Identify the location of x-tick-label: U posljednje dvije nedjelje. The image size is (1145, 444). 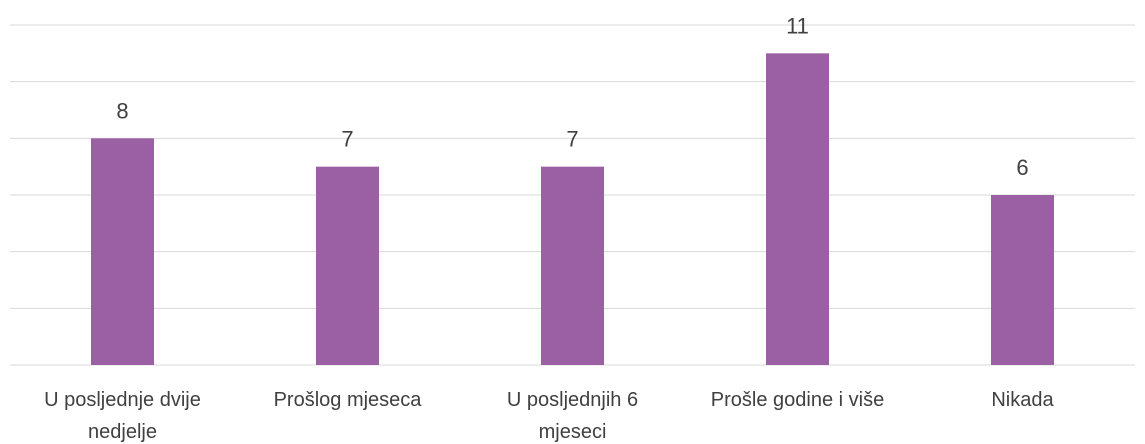
(122, 416).